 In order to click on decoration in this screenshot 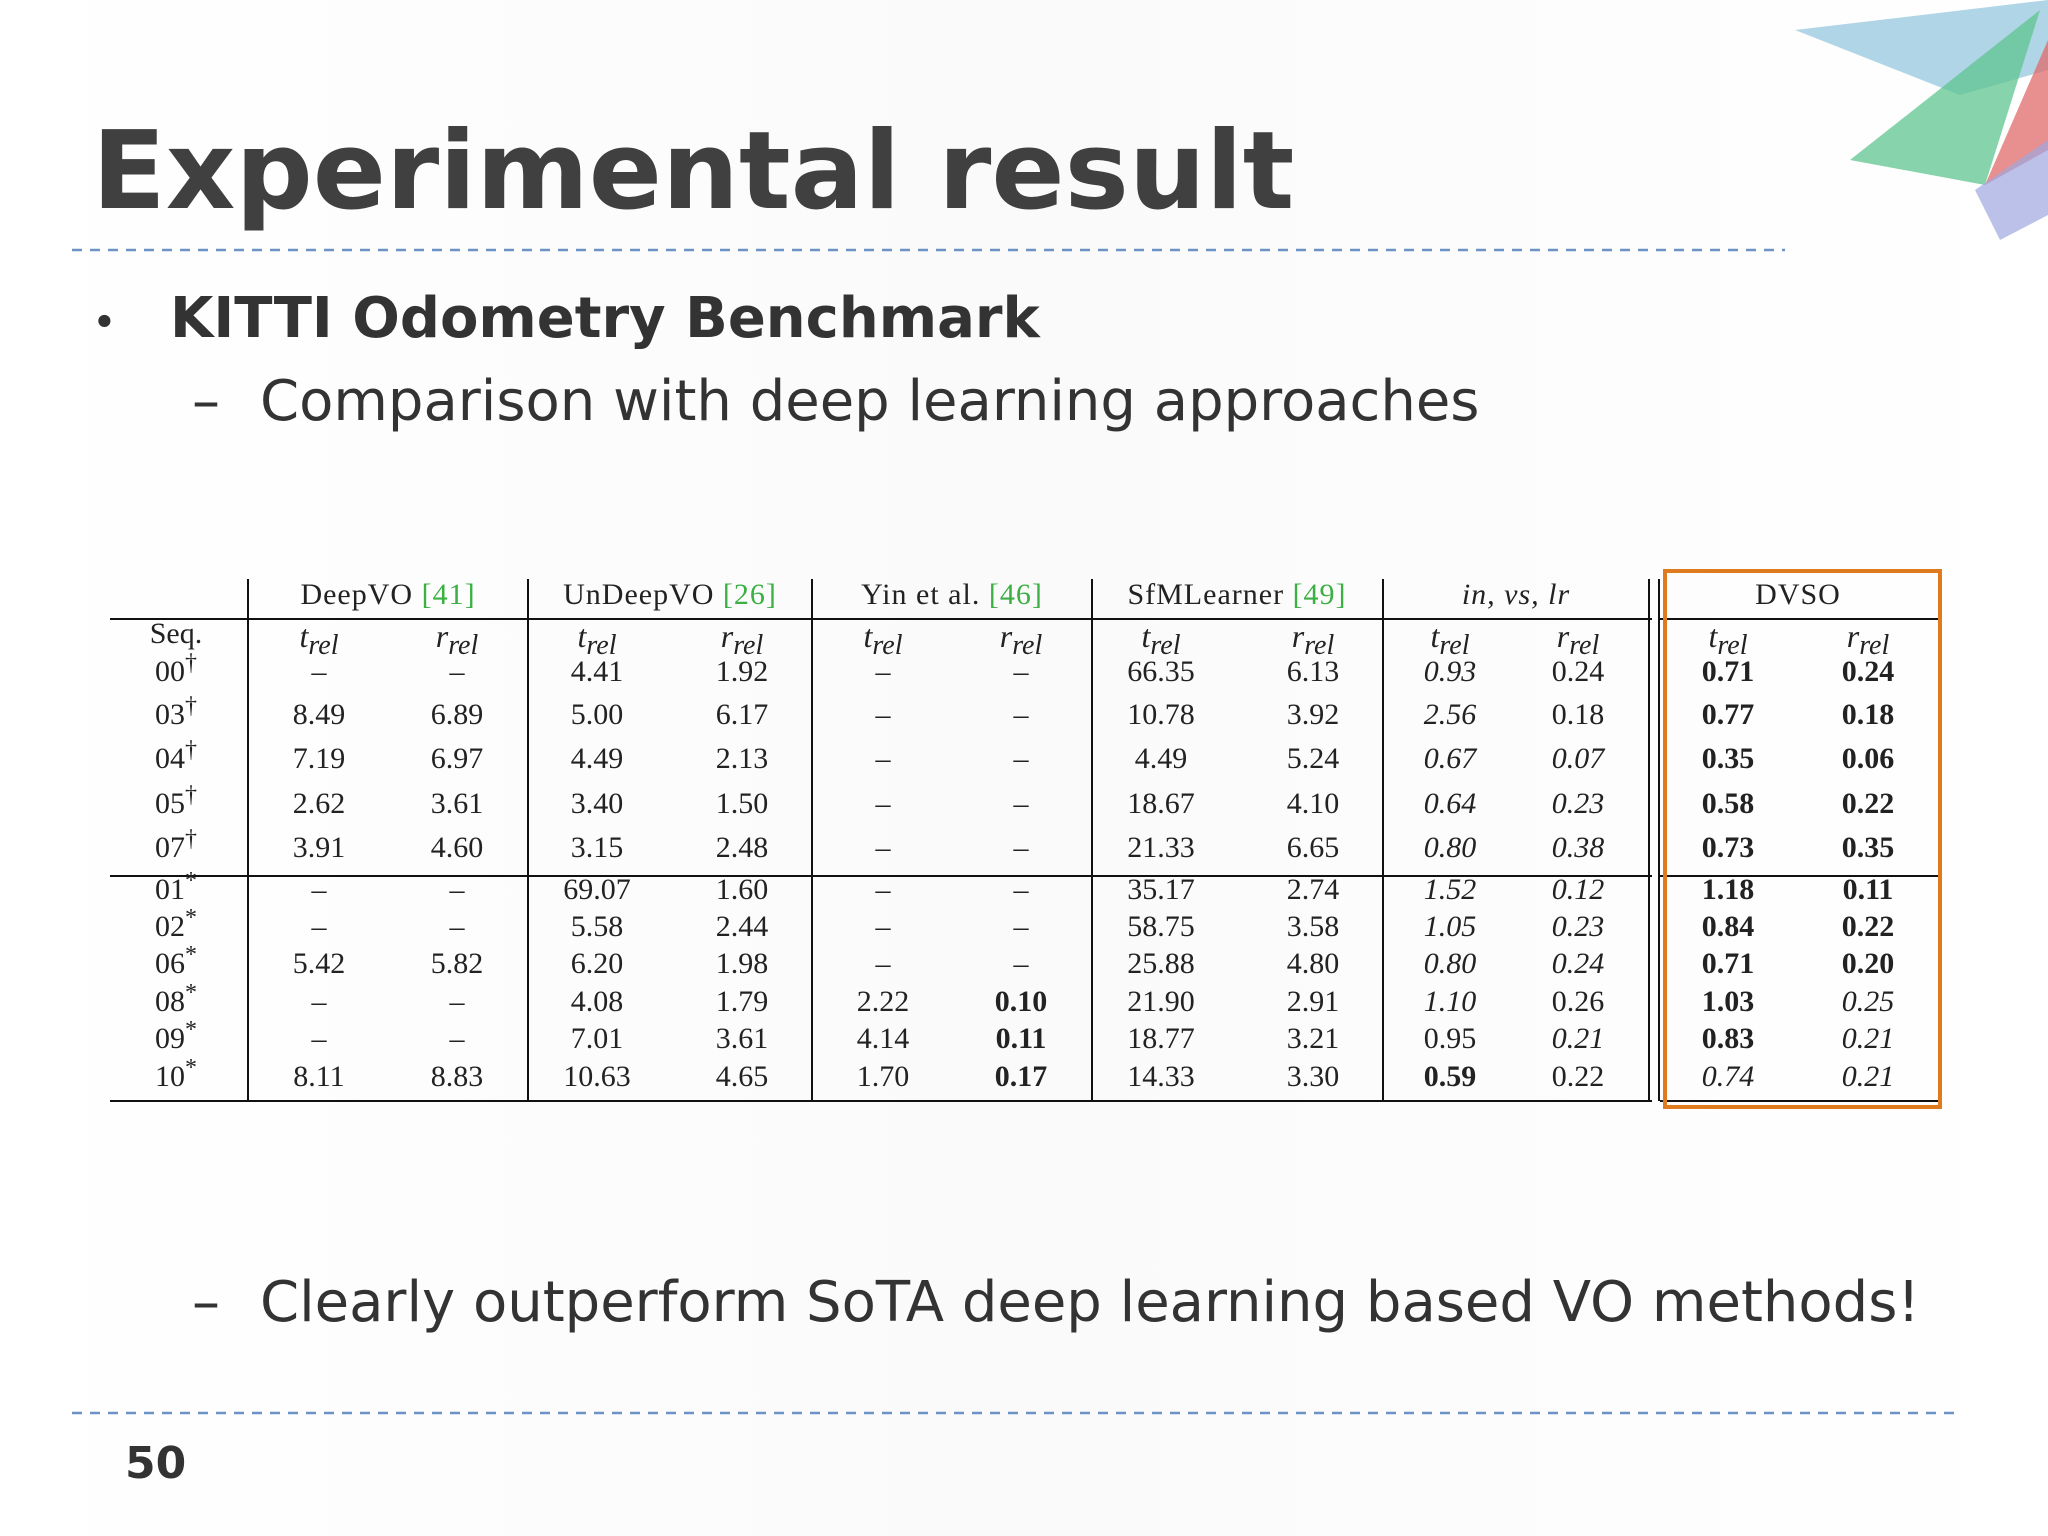, I will do `click(1921, 120)`.